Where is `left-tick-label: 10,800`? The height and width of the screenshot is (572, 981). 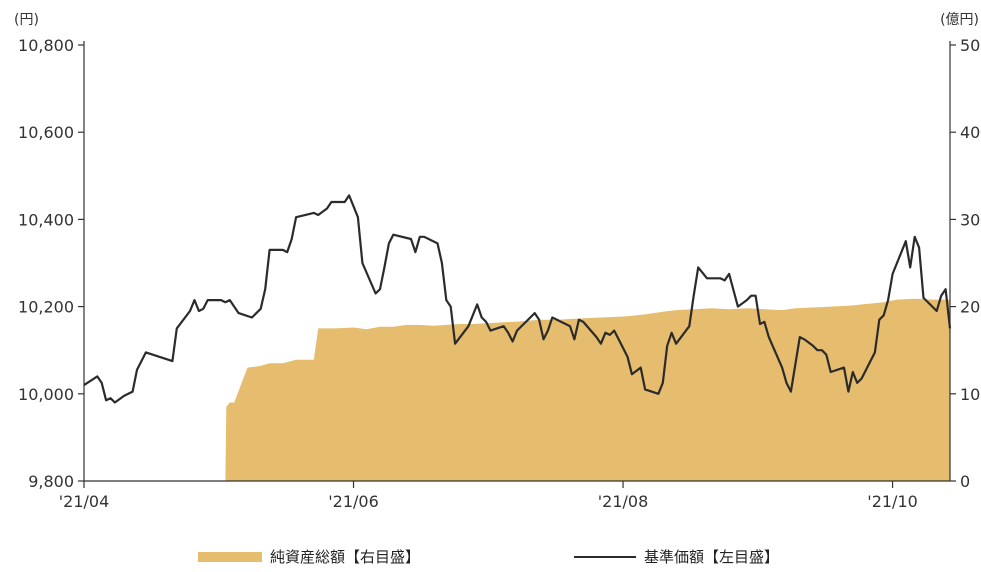 left-tick-label: 10,800 is located at coordinates (46, 45).